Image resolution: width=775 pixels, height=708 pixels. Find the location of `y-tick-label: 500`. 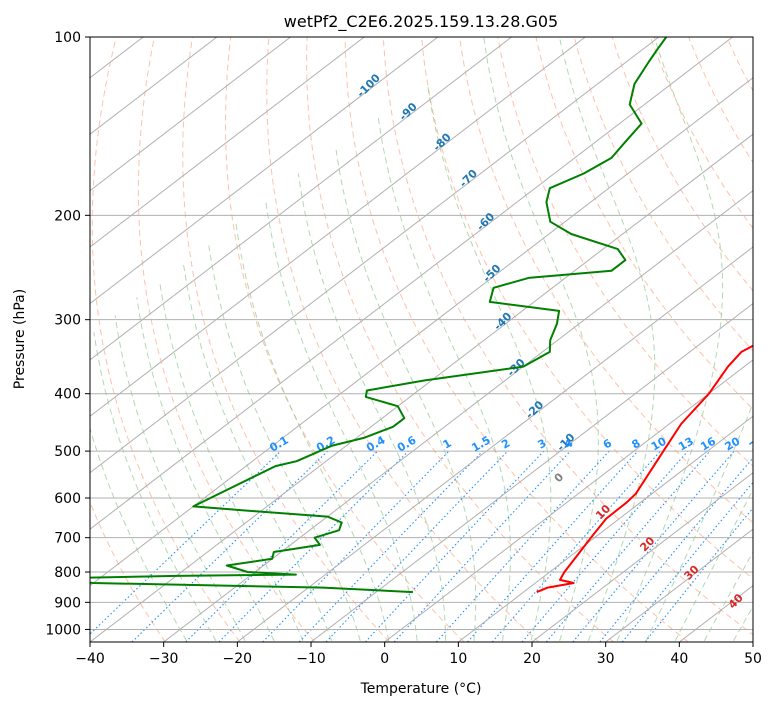

y-tick-label: 500 is located at coordinates (67, 452).